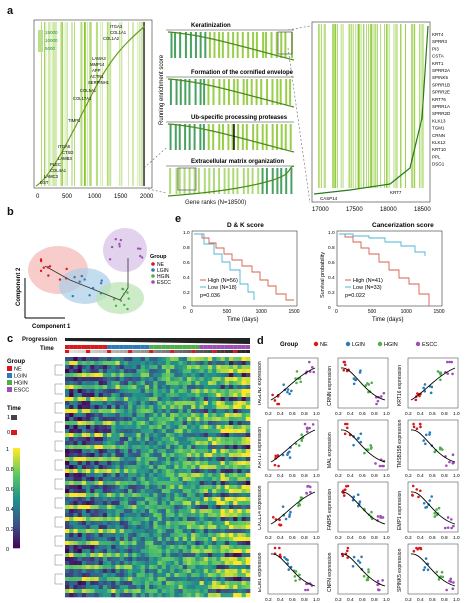 This screenshot has height=603, width=474. I want to click on group-bar-cell, so click(67, 347).